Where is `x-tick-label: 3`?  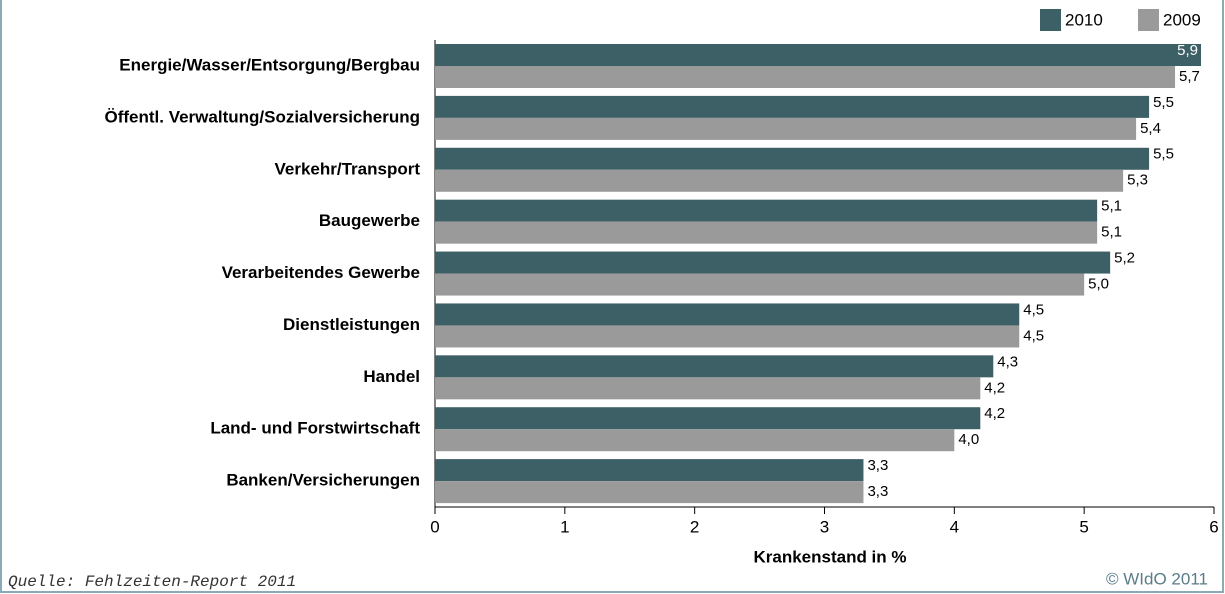 x-tick-label: 3 is located at coordinates (824, 526).